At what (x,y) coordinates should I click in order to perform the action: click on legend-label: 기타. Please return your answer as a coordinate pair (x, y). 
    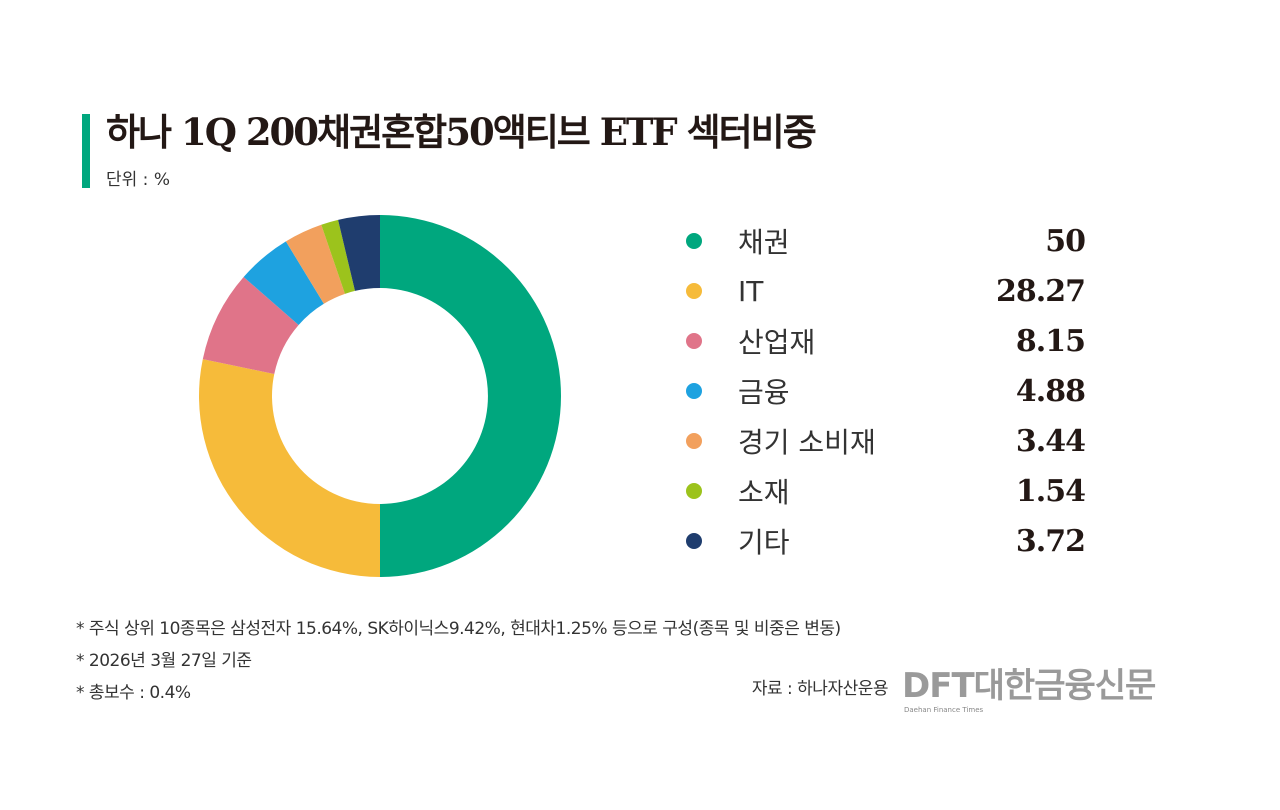
    Looking at the image, I should click on (764, 542).